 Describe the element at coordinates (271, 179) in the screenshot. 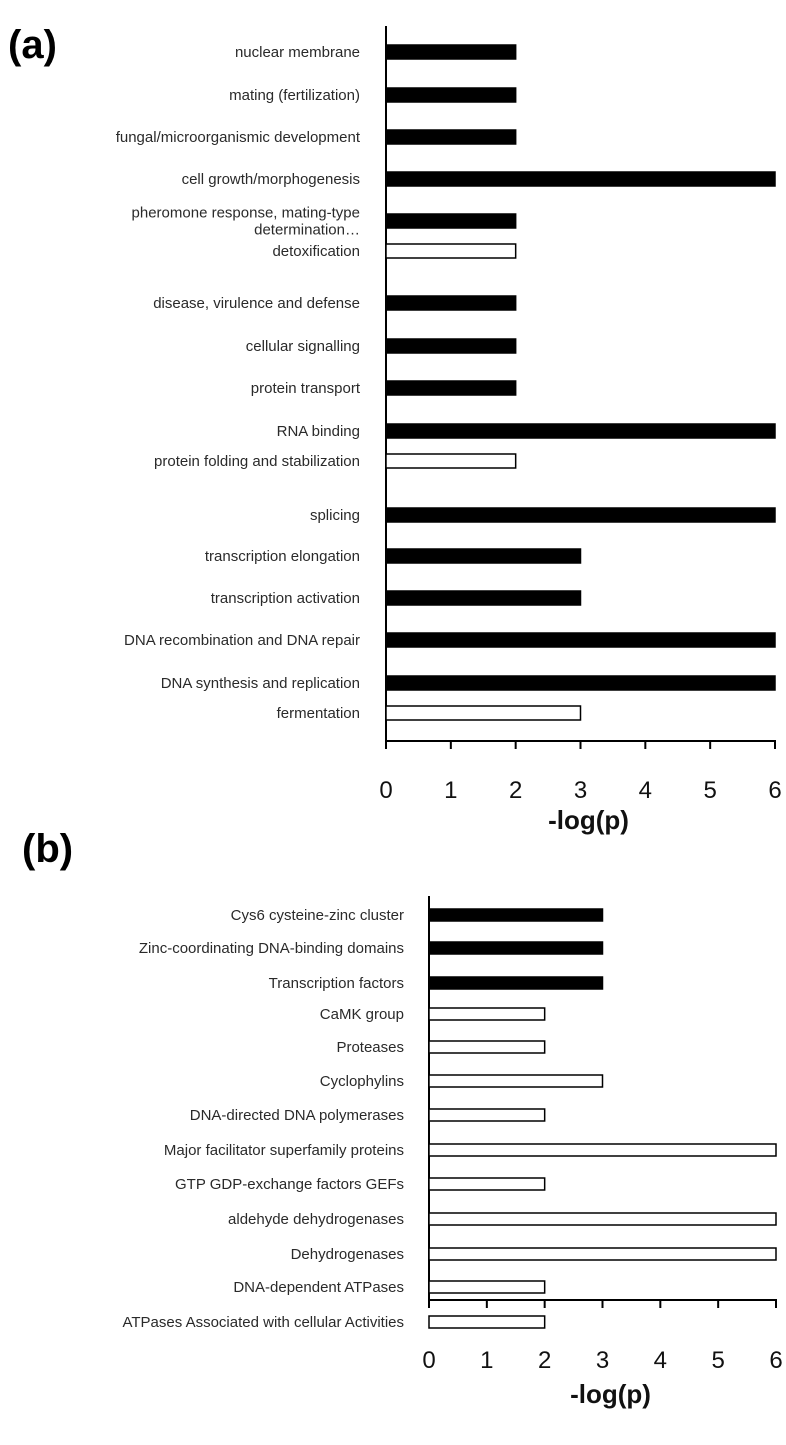

I see `category-label: cell growth/morphogenesis` at that location.